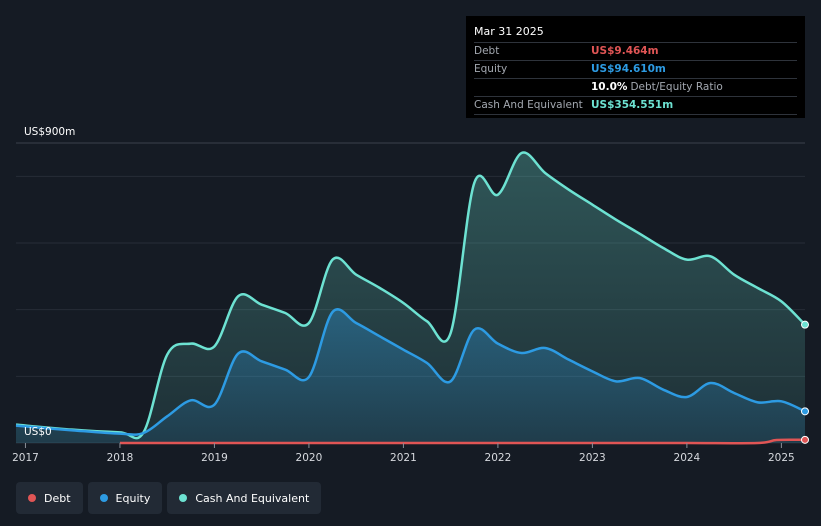 The width and height of the screenshot is (821, 526). What do you see at coordinates (309, 458) in the screenshot?
I see `x-tick-label: 2020` at bounding box center [309, 458].